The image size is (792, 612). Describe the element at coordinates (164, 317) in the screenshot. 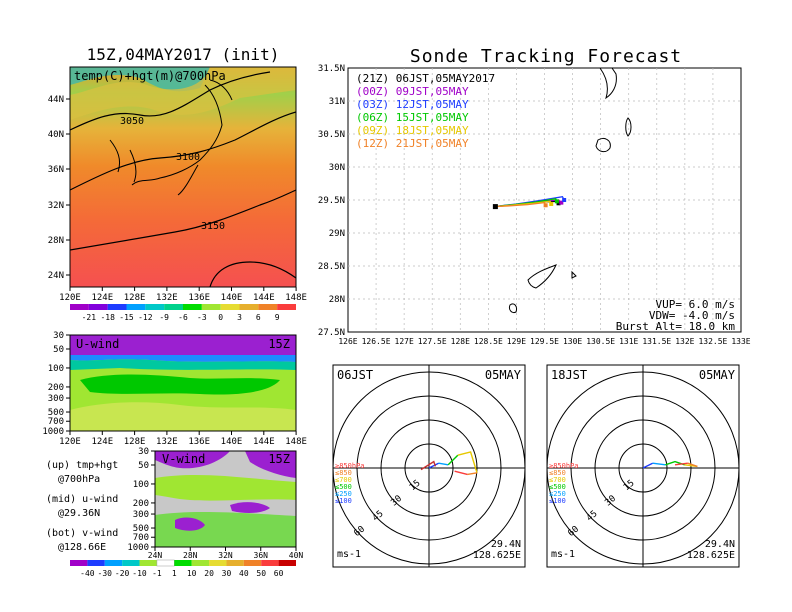

I see `colorbar-tick-label: -9` at that location.